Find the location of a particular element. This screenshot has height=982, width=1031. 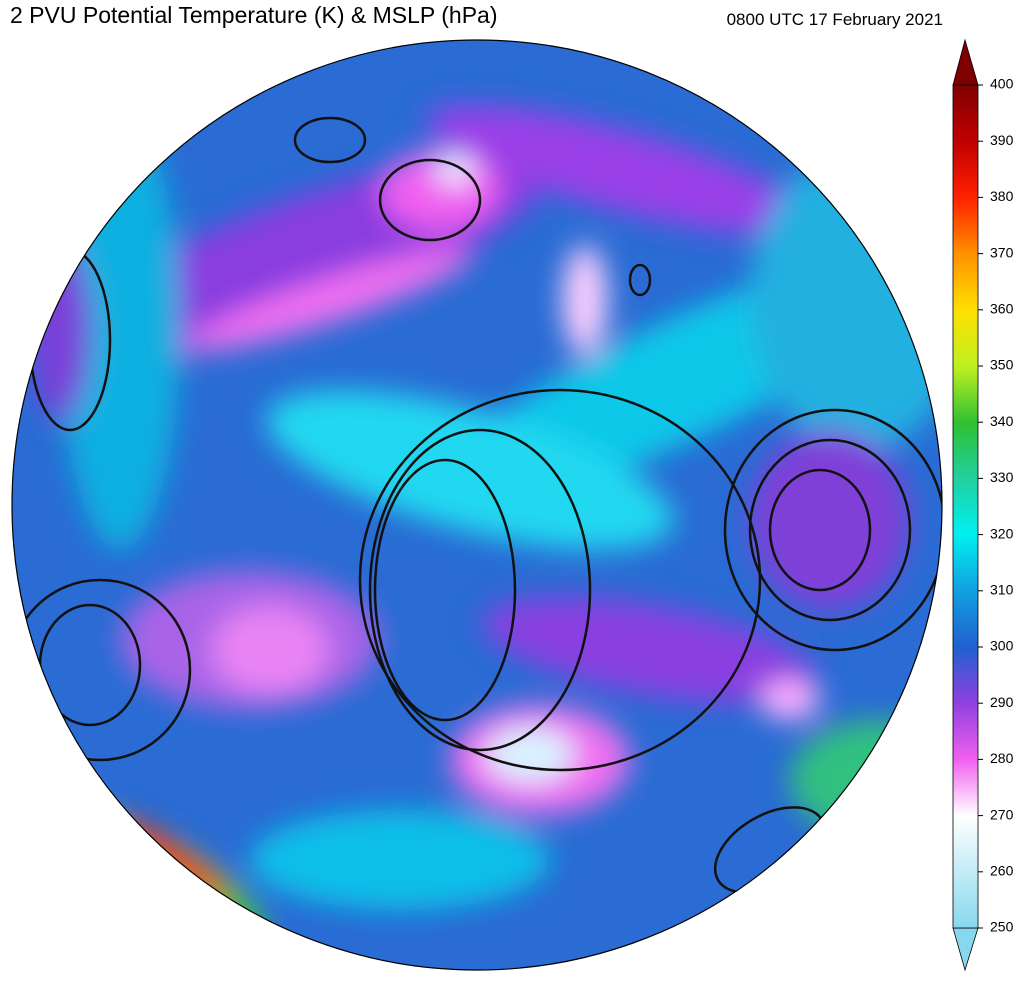

timestamp: 0800 UTC 17 February 2021 is located at coordinates (835, 19).